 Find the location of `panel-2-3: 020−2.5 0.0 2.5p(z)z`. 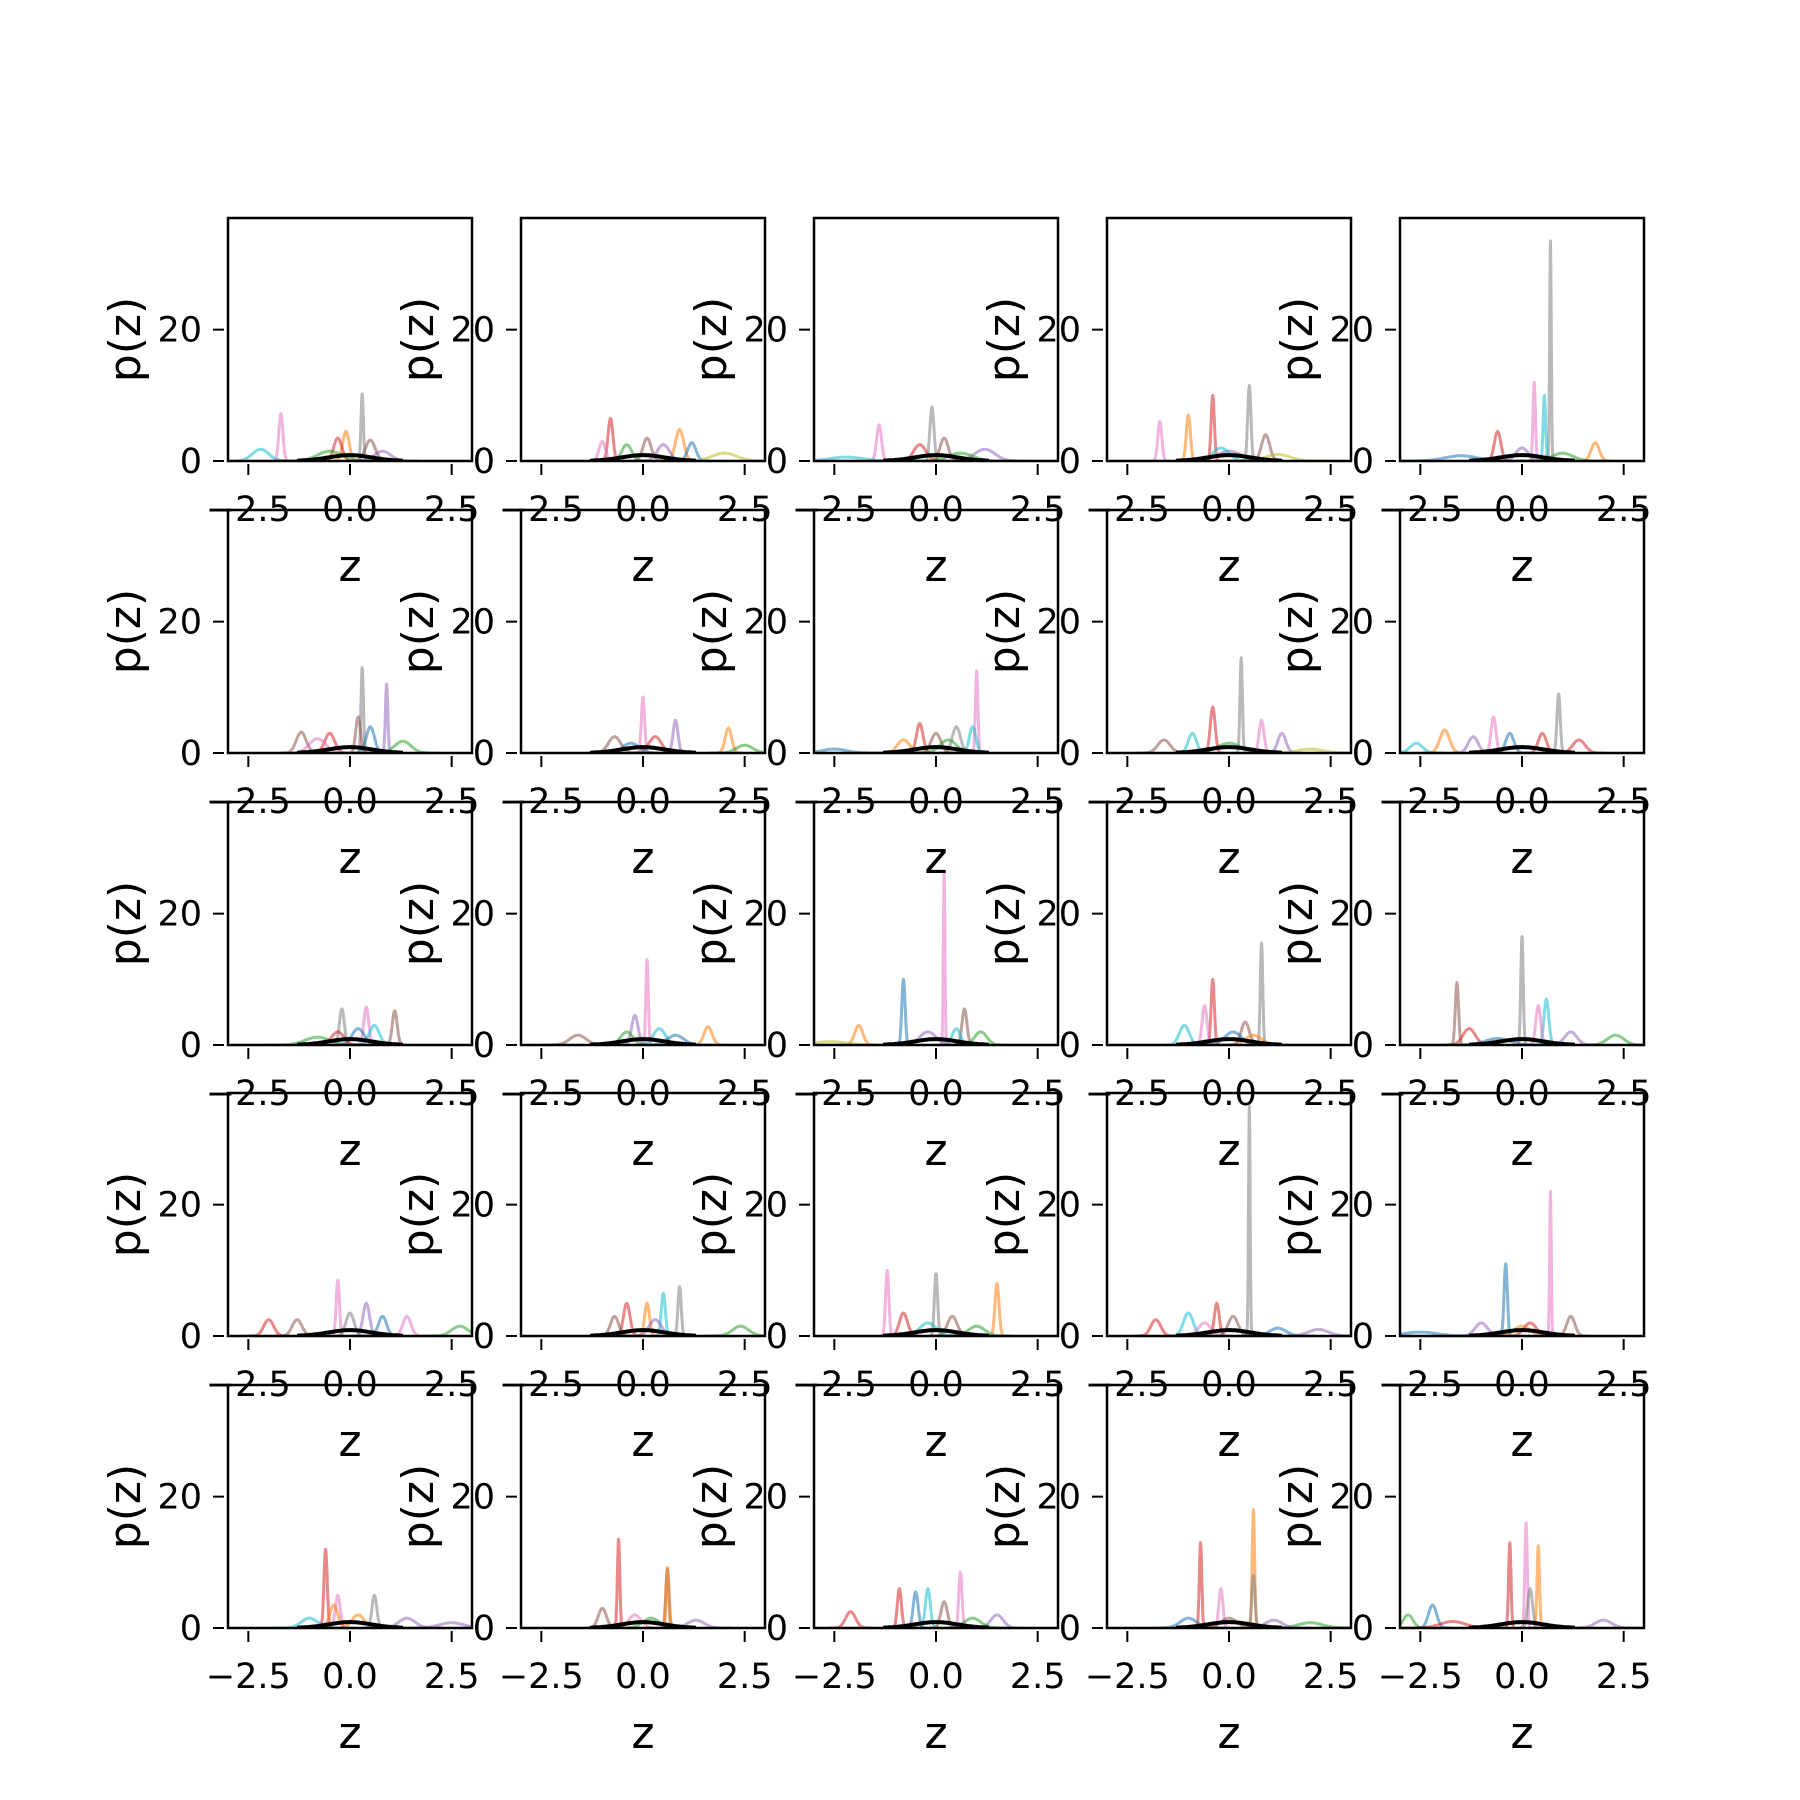

panel-2-3: 020−2.5 0.0 2.5p(z)z is located at coordinates (876, 696).